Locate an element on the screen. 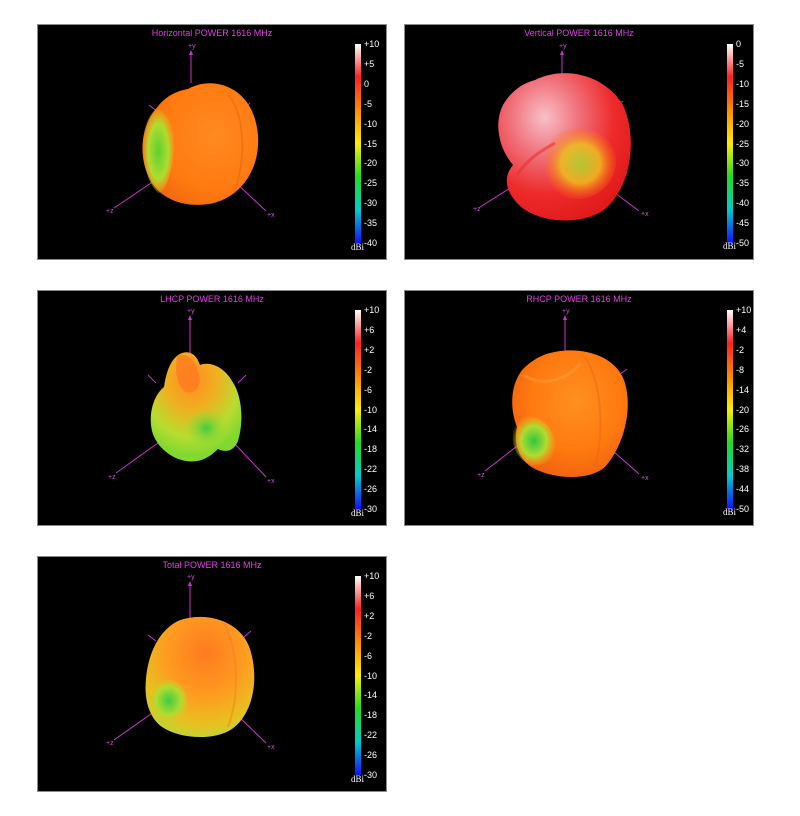 This screenshot has height=816, width=800. colorbar-tick-label: -8 is located at coordinates (740, 369).